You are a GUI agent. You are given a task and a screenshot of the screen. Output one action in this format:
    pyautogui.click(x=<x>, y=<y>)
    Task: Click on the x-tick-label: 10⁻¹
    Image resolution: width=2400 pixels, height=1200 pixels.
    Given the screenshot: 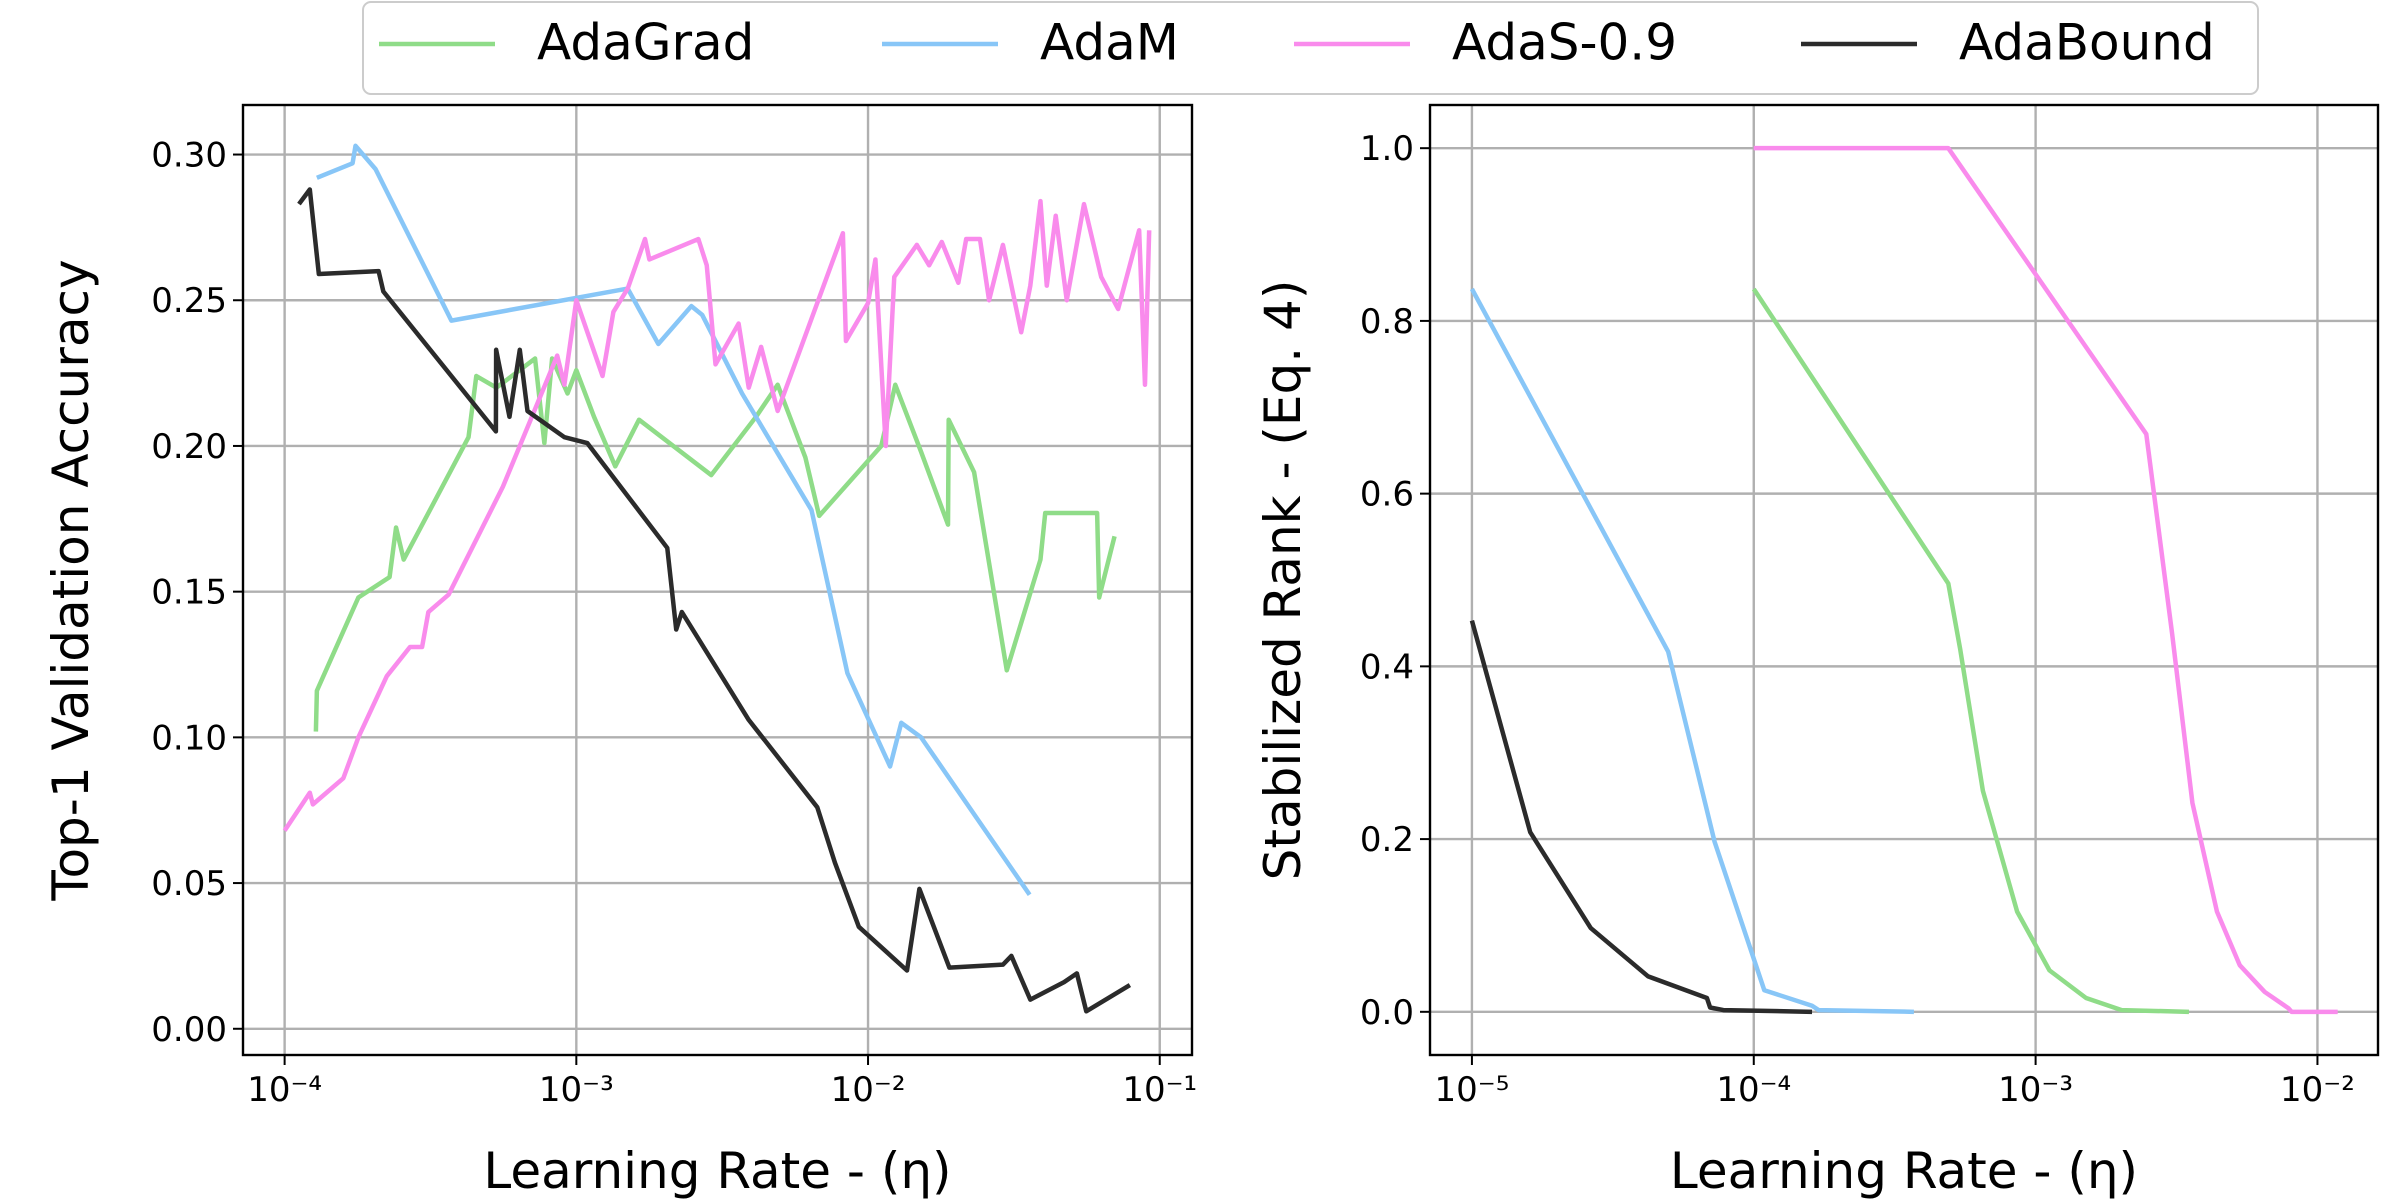 What is the action you would take?
    pyautogui.click(x=1159, y=1090)
    